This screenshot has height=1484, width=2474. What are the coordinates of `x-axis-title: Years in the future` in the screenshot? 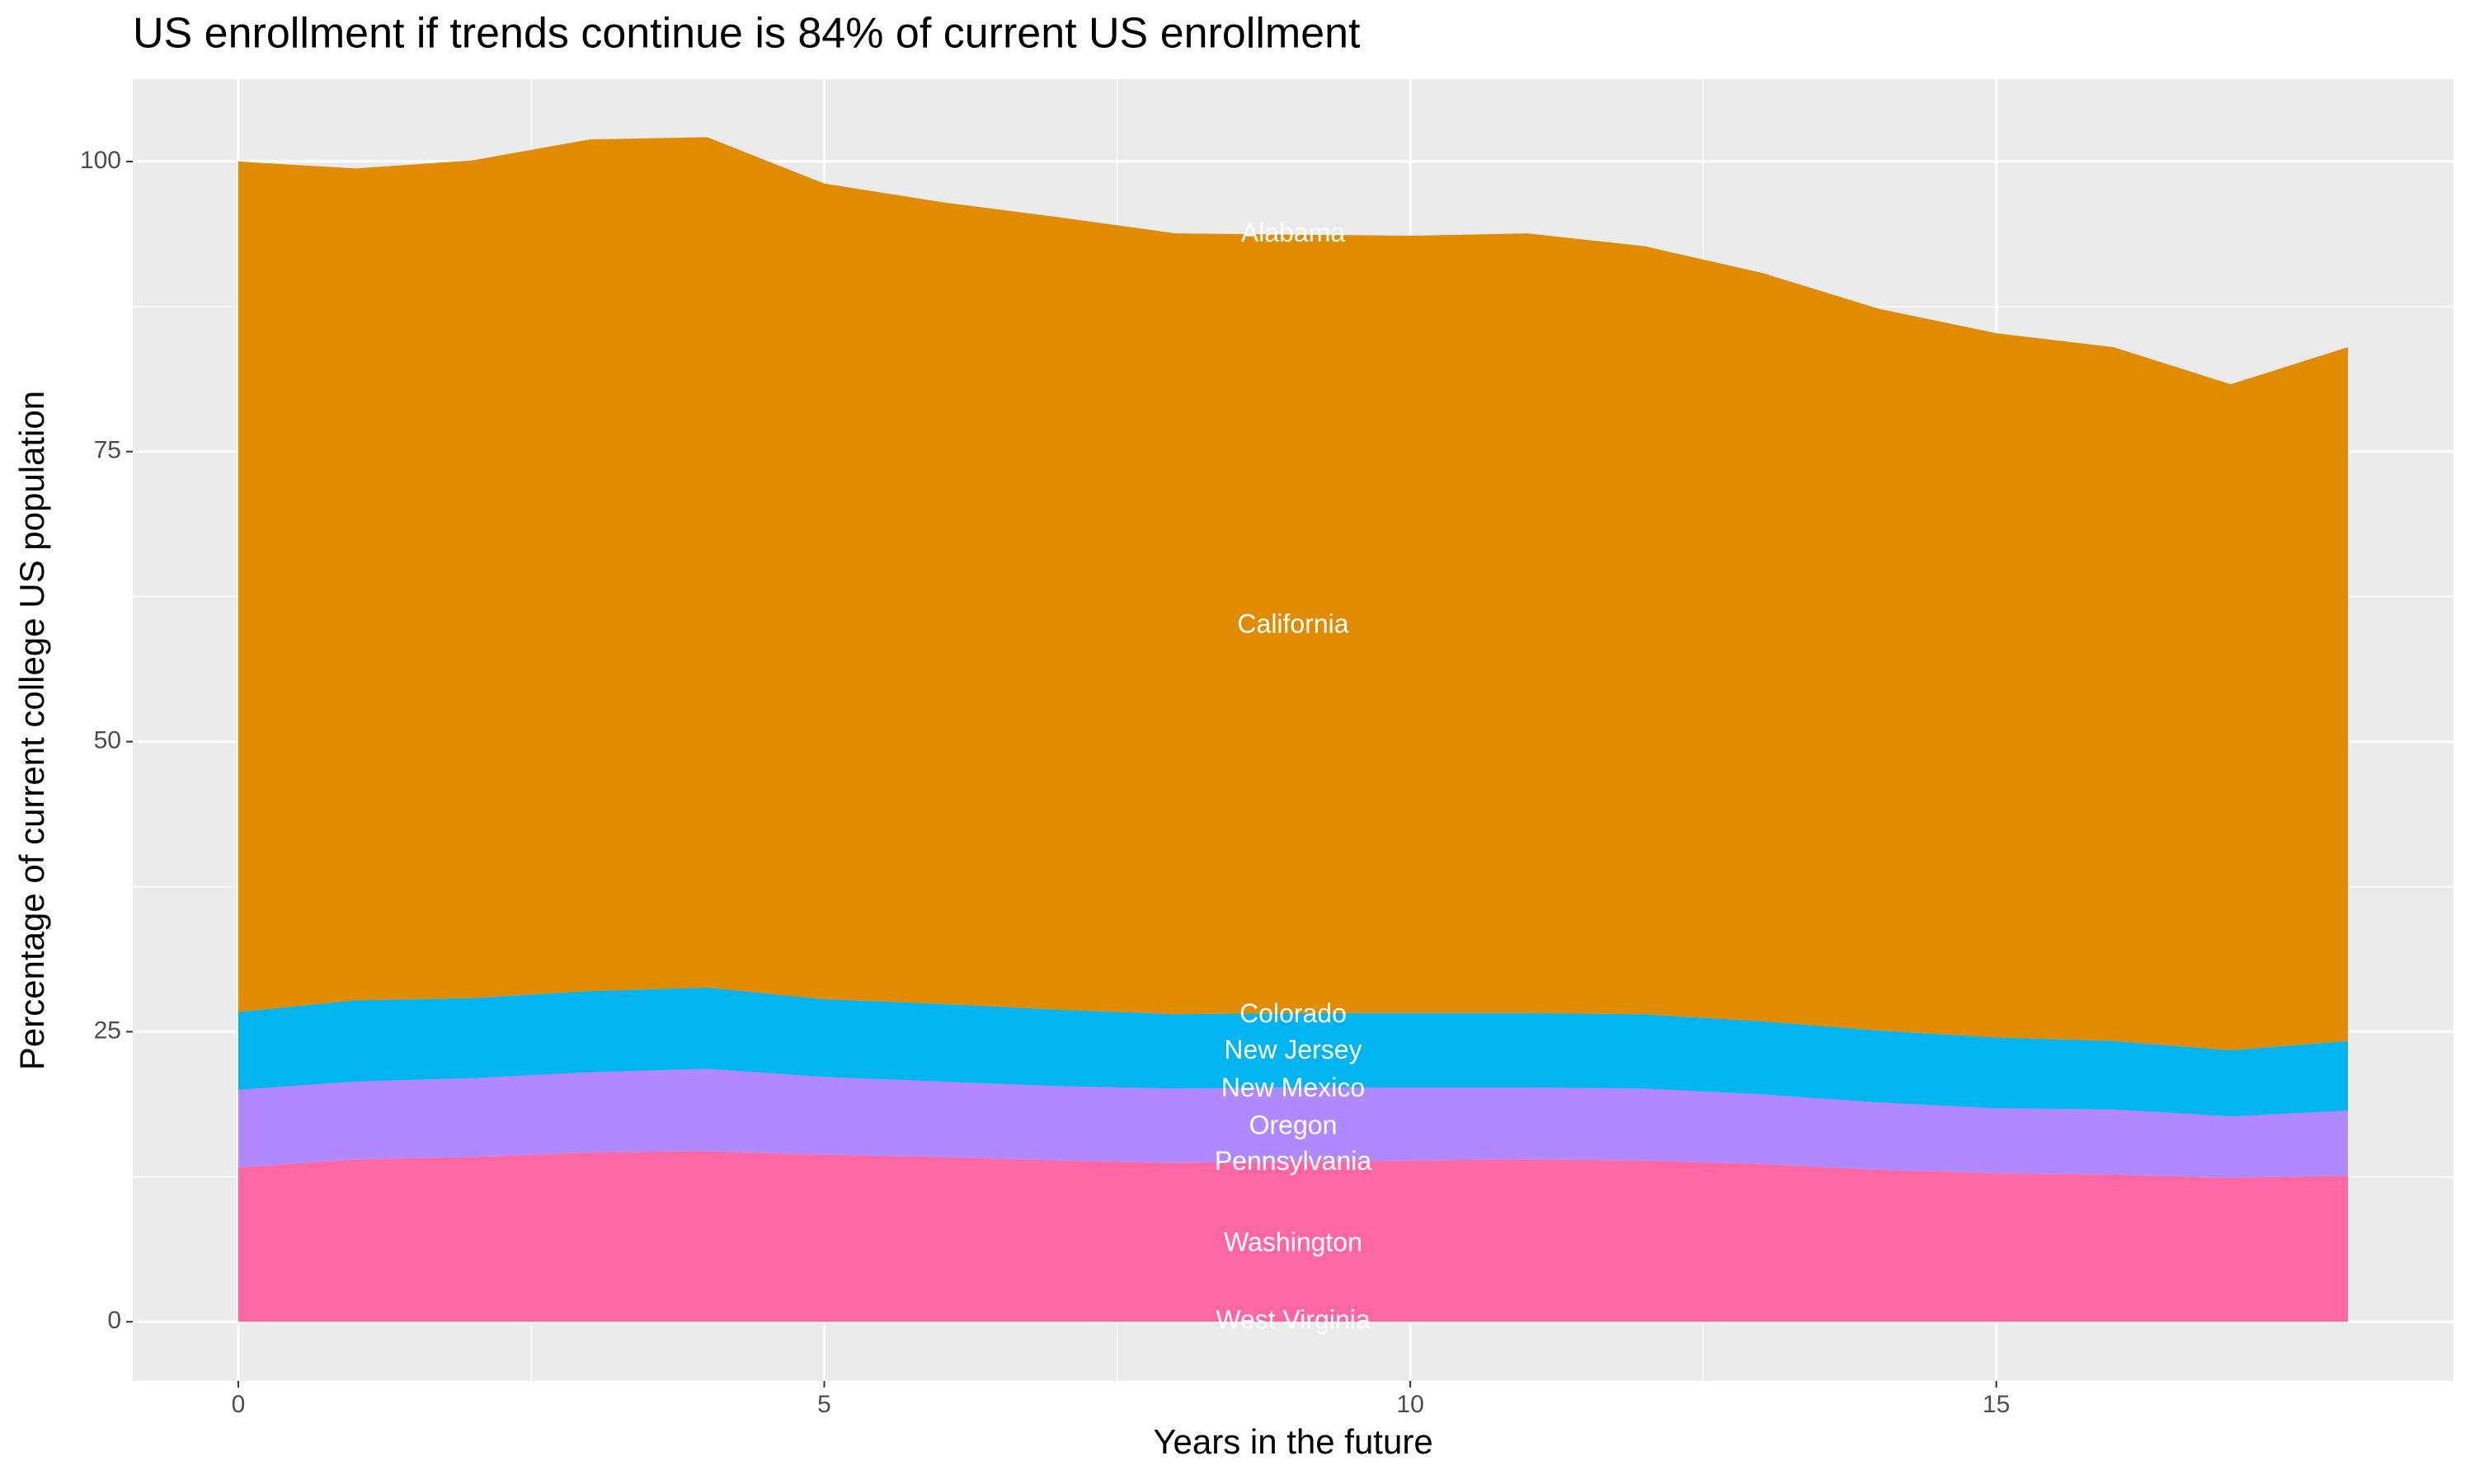 It's located at (1292, 1441).